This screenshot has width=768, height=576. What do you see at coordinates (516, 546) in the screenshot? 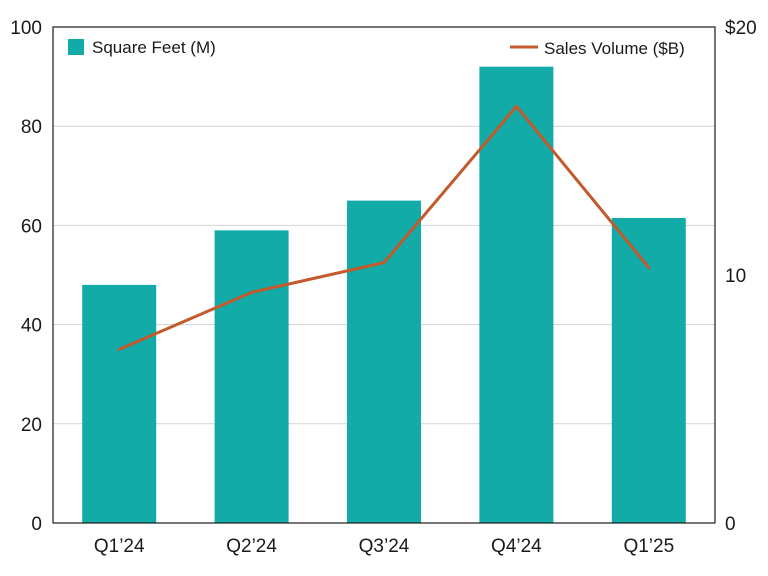
I see `x-tick-label: Q4’24` at bounding box center [516, 546].